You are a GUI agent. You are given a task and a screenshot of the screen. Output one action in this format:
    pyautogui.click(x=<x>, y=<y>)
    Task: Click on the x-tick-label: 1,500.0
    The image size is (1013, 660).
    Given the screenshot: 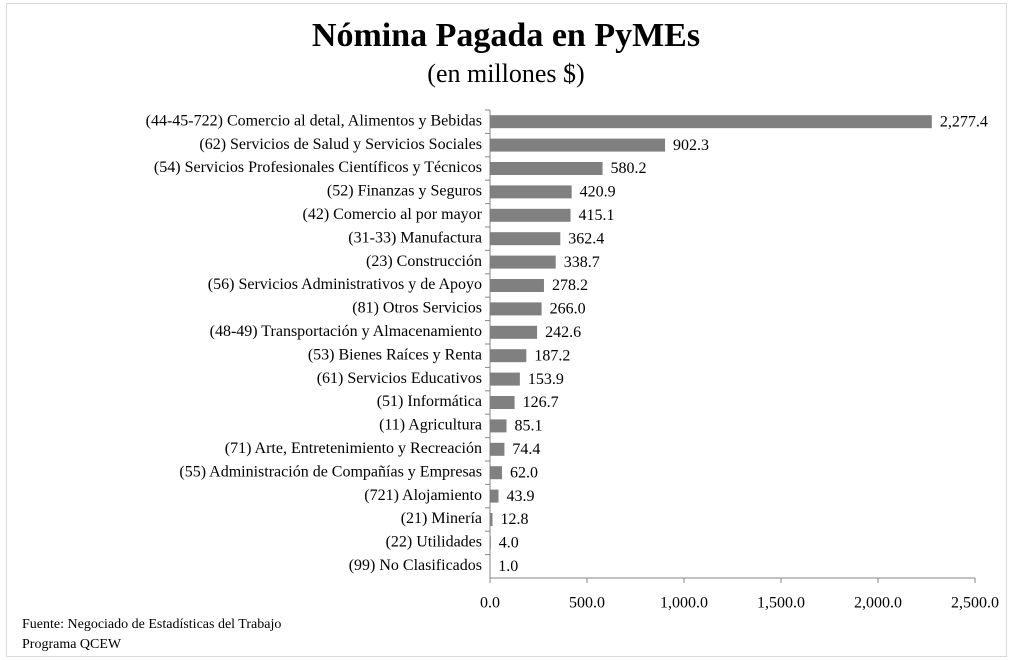 What is the action you would take?
    pyautogui.click(x=781, y=603)
    